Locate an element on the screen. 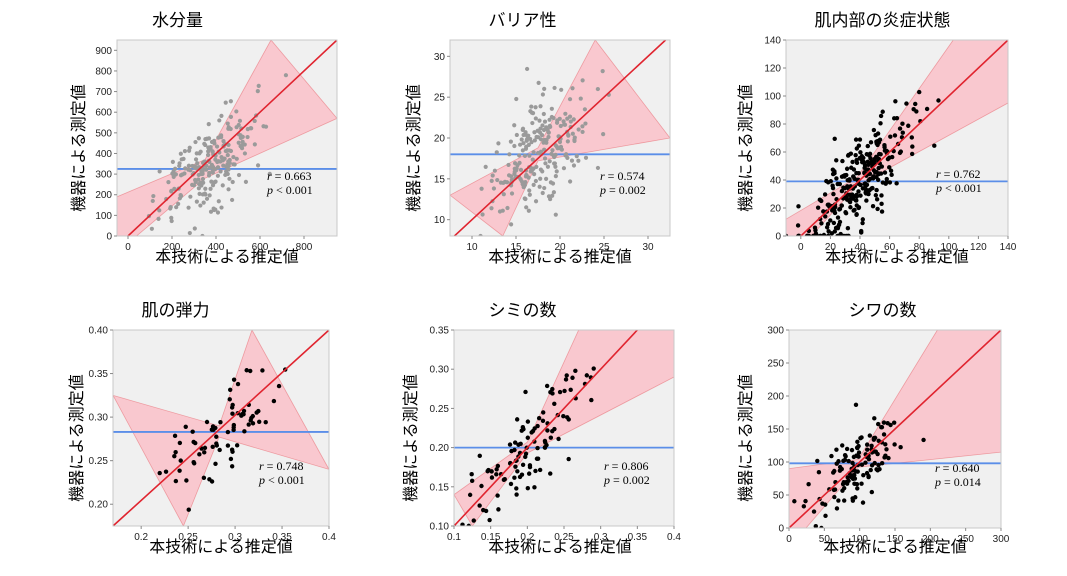 The height and width of the screenshot is (576, 1067). x-tick-label: 10 is located at coordinates (472, 247).